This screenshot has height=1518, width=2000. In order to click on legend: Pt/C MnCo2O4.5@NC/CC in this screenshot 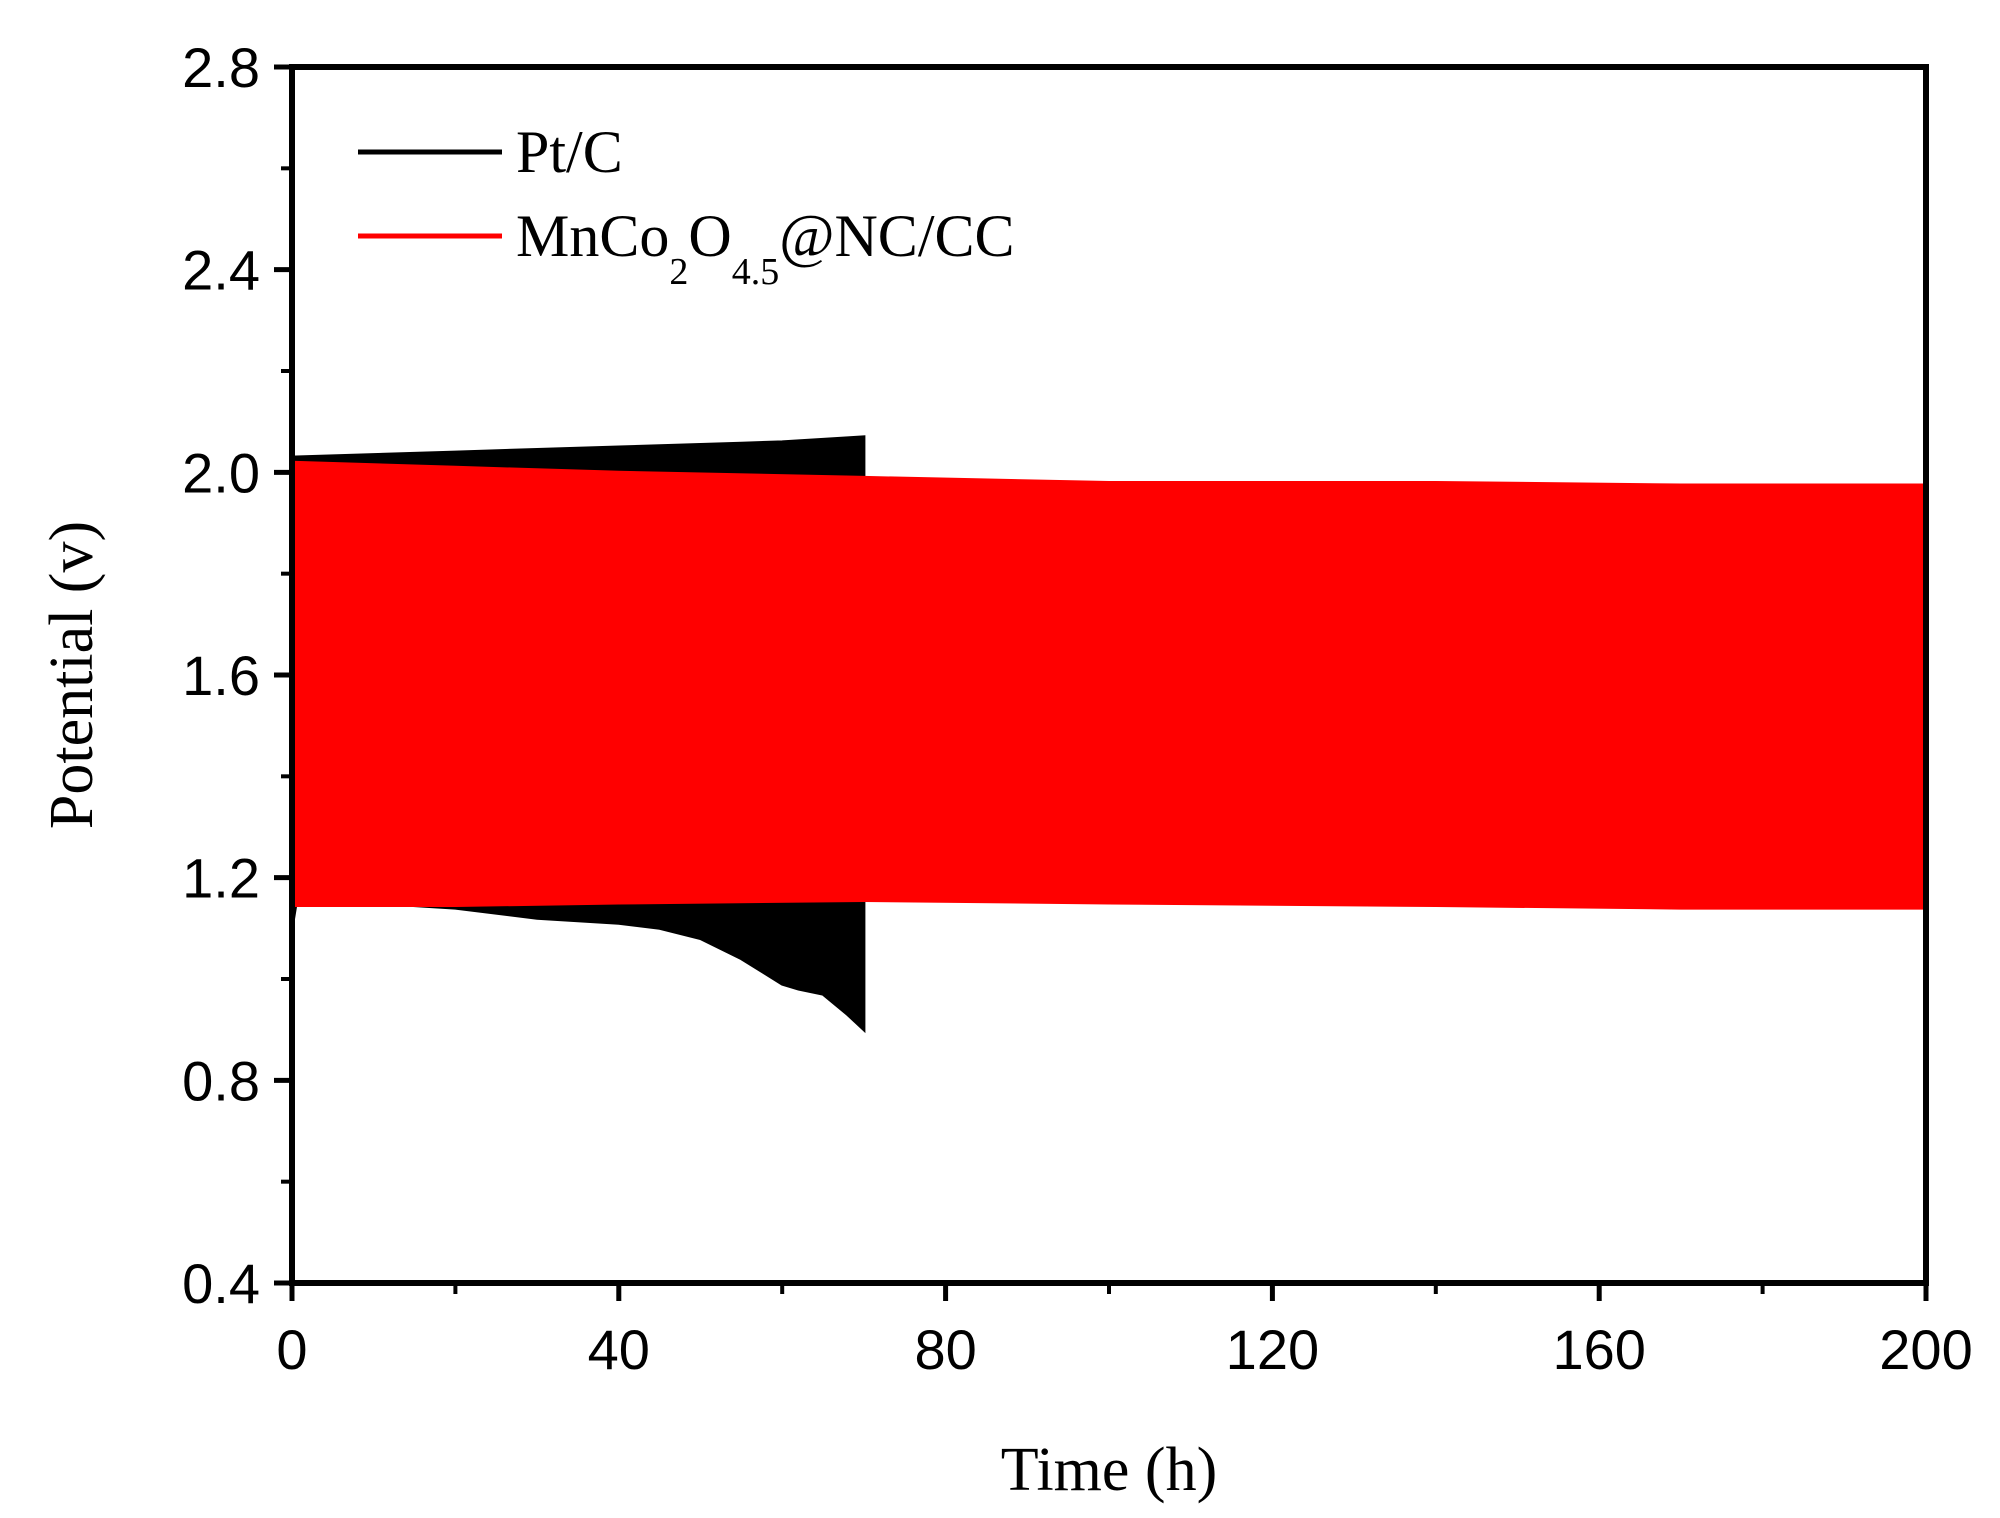, I will do `click(686, 206)`.